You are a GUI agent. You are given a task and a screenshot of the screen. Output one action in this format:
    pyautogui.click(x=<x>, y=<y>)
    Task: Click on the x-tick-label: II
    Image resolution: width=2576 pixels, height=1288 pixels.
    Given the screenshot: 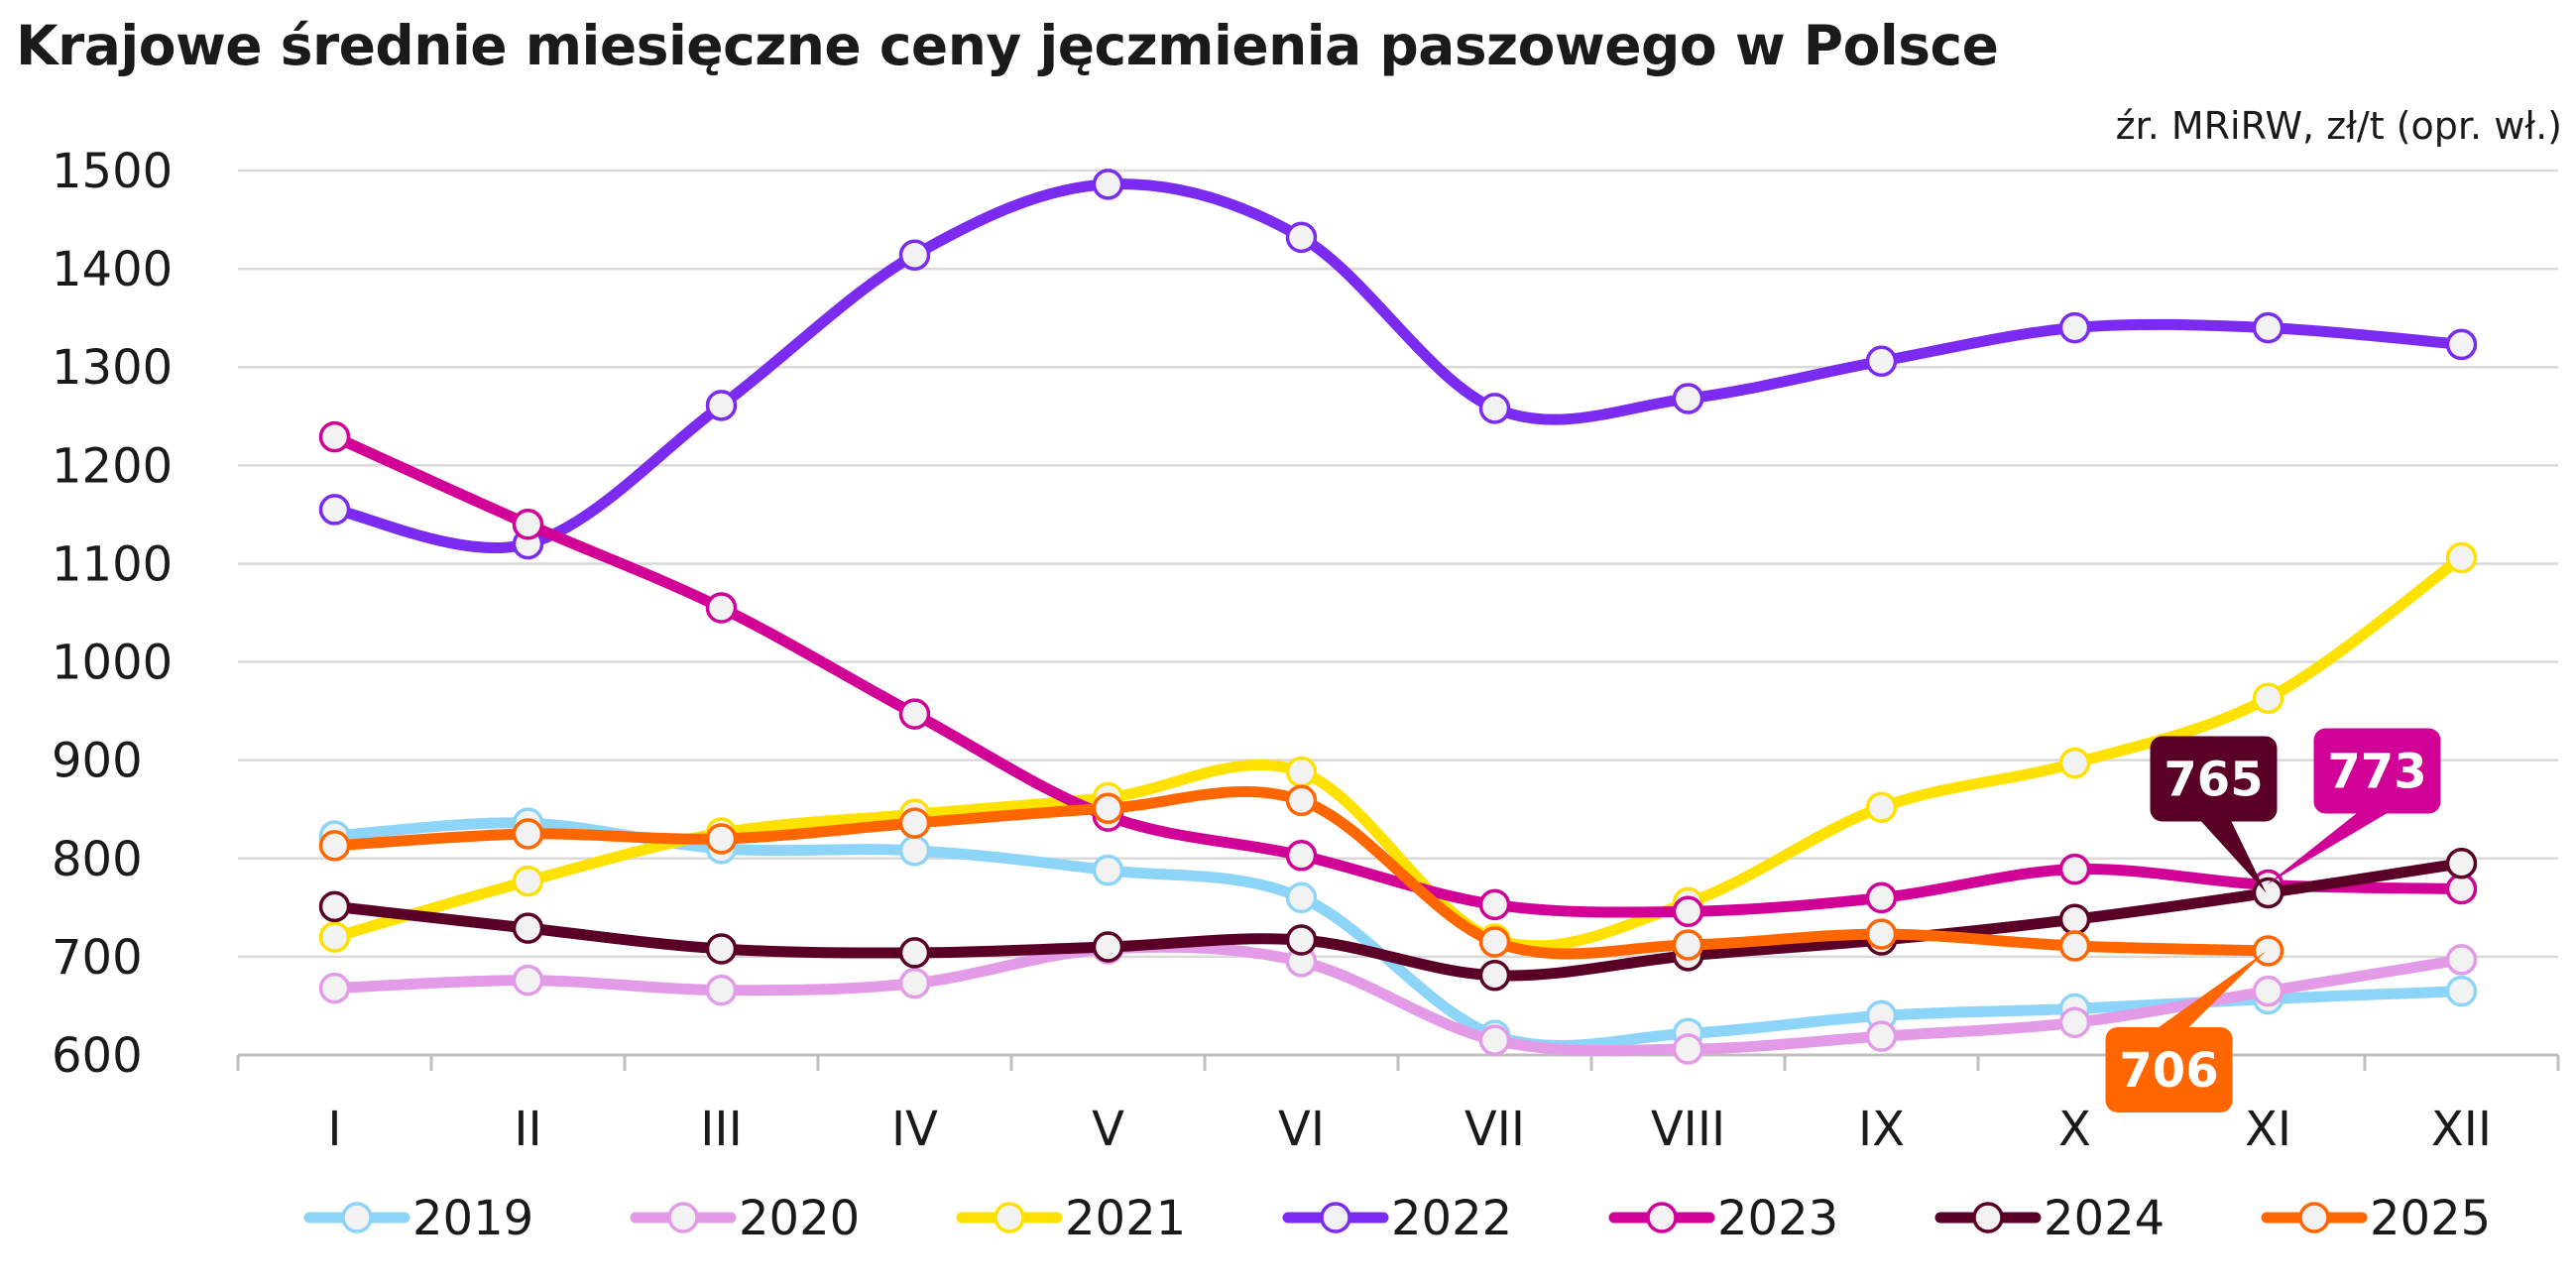 What is the action you would take?
    pyautogui.click(x=528, y=1129)
    